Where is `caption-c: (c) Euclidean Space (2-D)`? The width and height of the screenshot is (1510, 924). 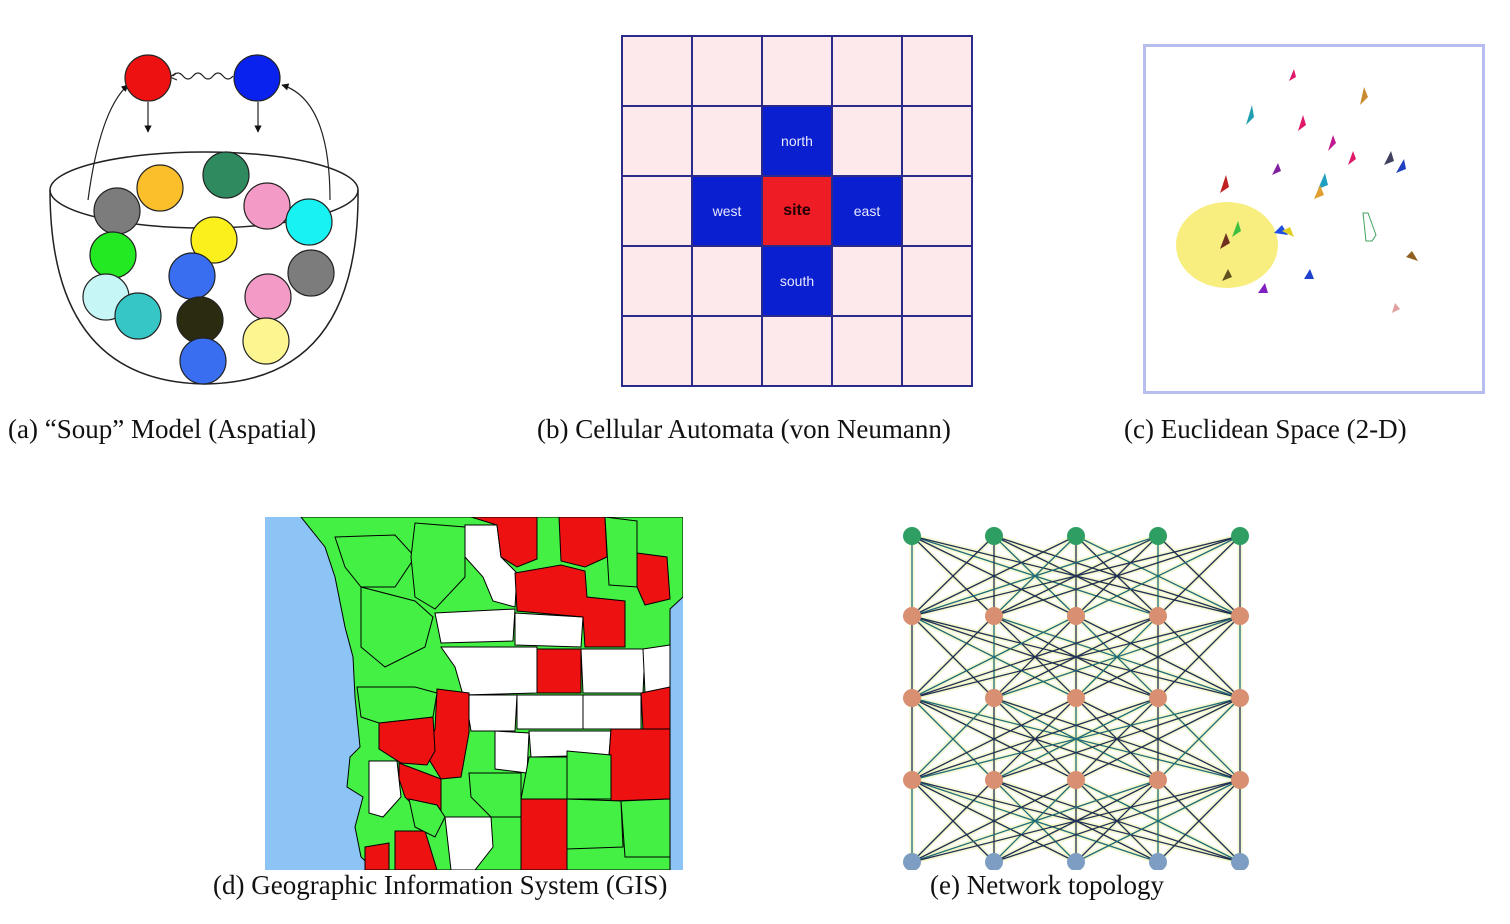 caption-c: (c) Euclidean Space (2-D) is located at coordinates (1265, 429).